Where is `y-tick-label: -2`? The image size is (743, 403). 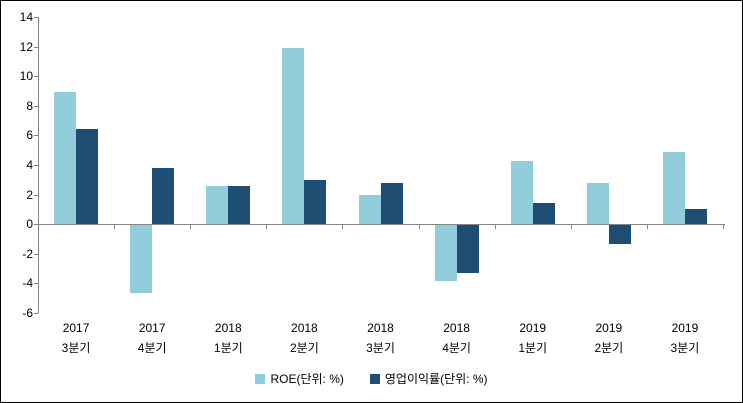 y-tick-label: -2 is located at coordinates (27, 253).